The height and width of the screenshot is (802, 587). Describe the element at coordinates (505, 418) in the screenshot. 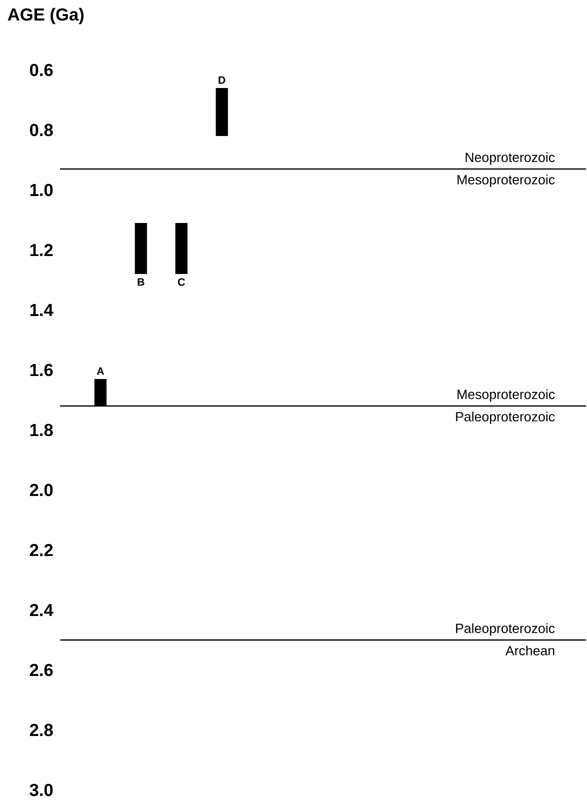

I see `text: Paleoproterozoic` at that location.